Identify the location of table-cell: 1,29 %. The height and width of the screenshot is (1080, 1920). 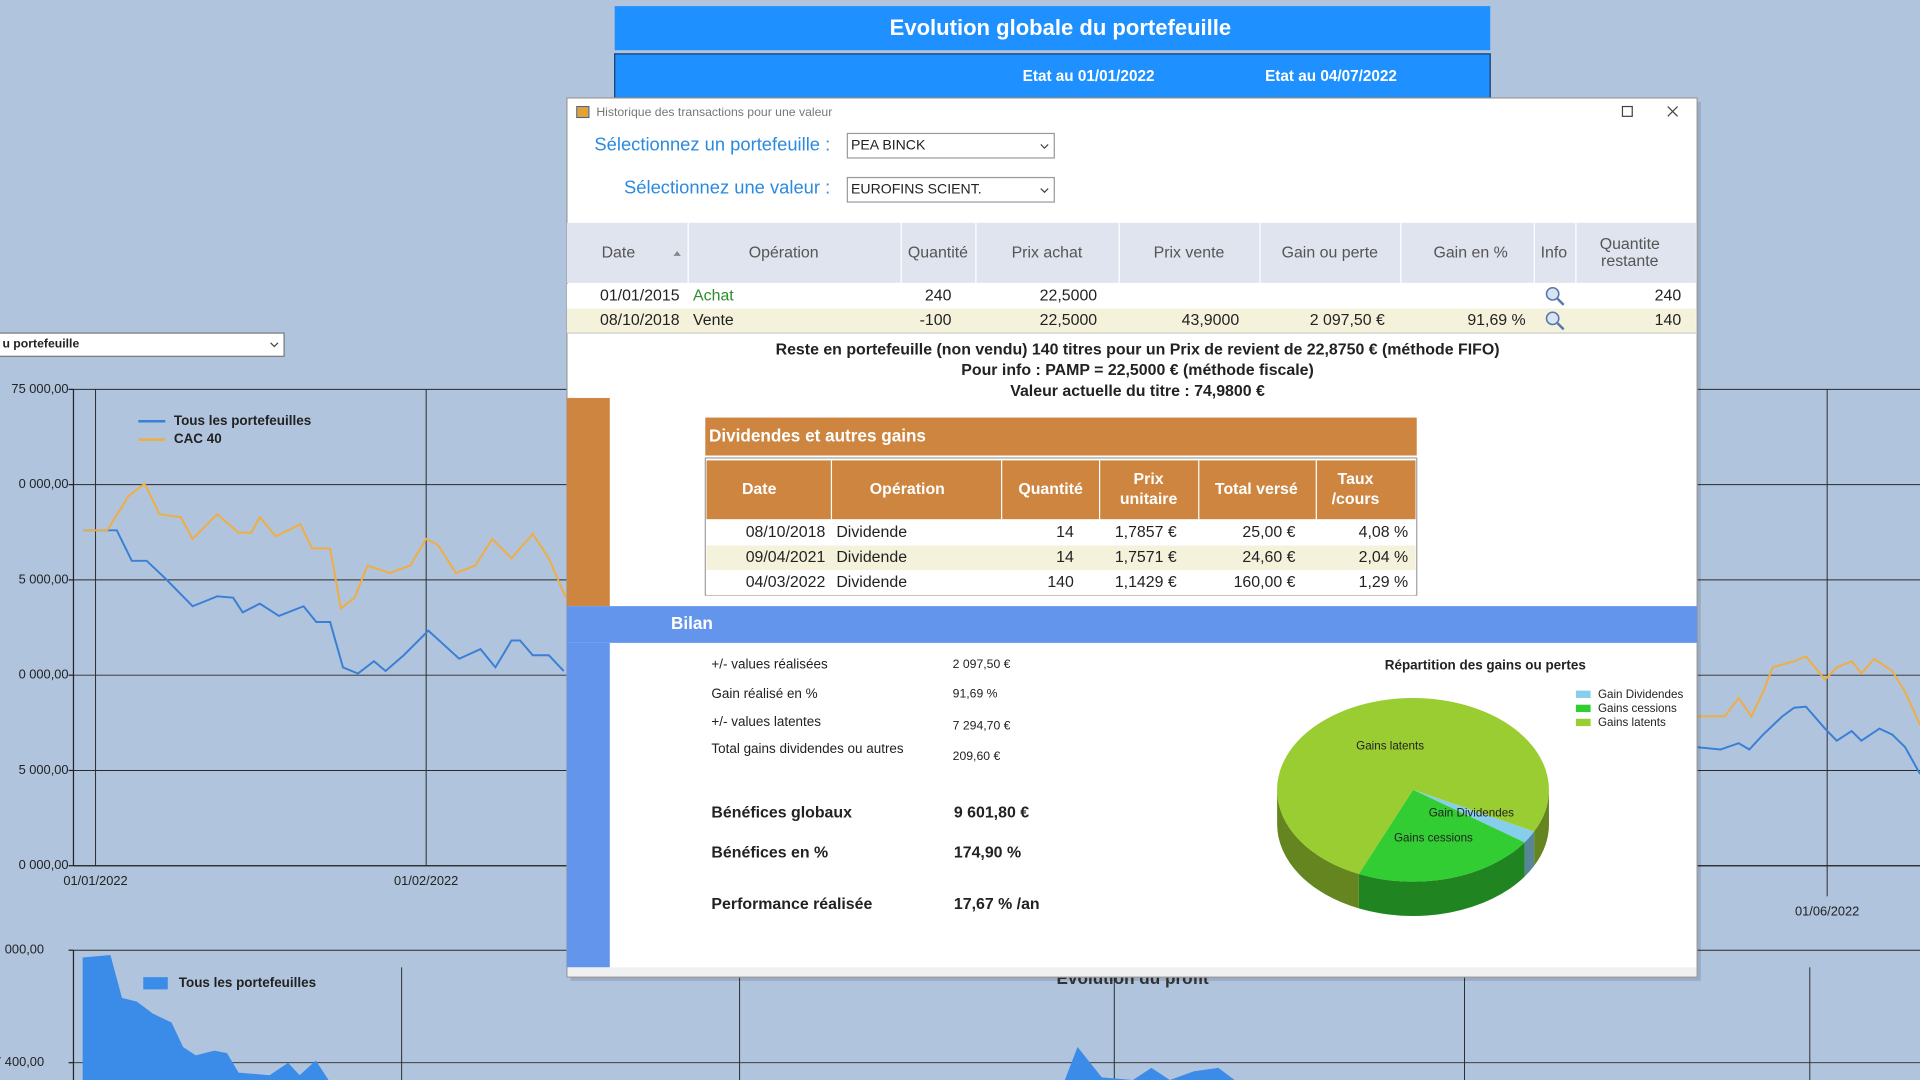
(1384, 582).